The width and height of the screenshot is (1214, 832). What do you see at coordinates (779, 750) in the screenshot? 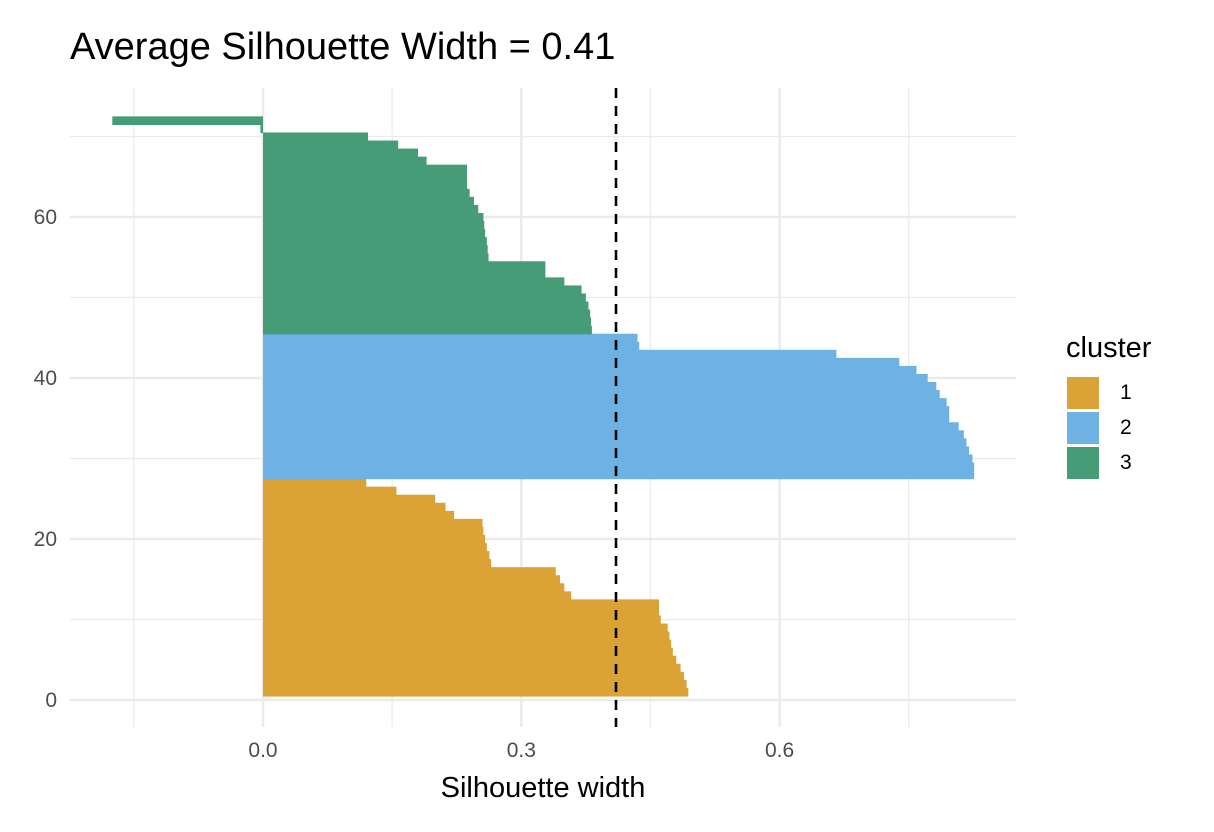
I see `x-tick-label: 0.6` at bounding box center [779, 750].